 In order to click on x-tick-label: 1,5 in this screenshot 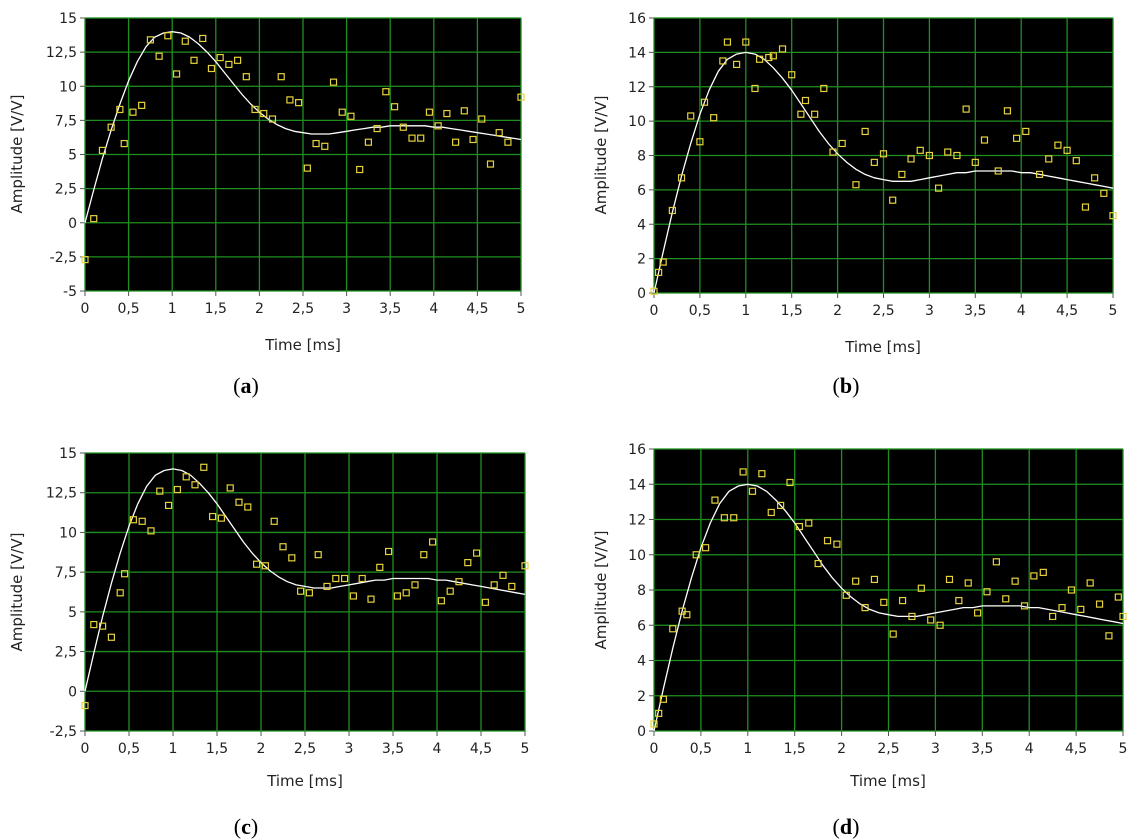, I will do `click(792, 311)`.